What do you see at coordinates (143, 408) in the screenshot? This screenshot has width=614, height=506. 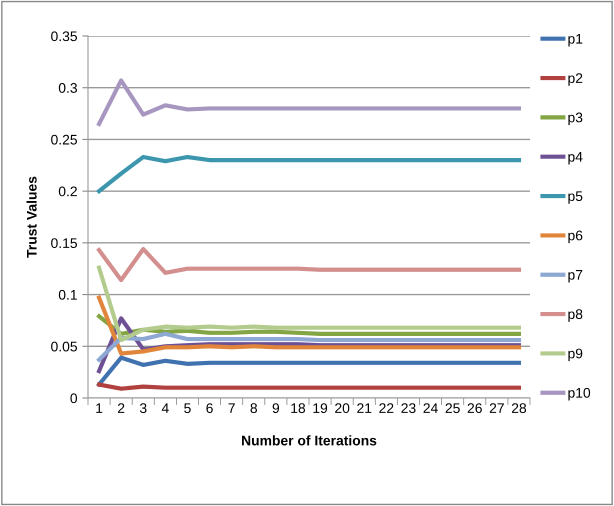 I see `x-tick-label: 3` at bounding box center [143, 408].